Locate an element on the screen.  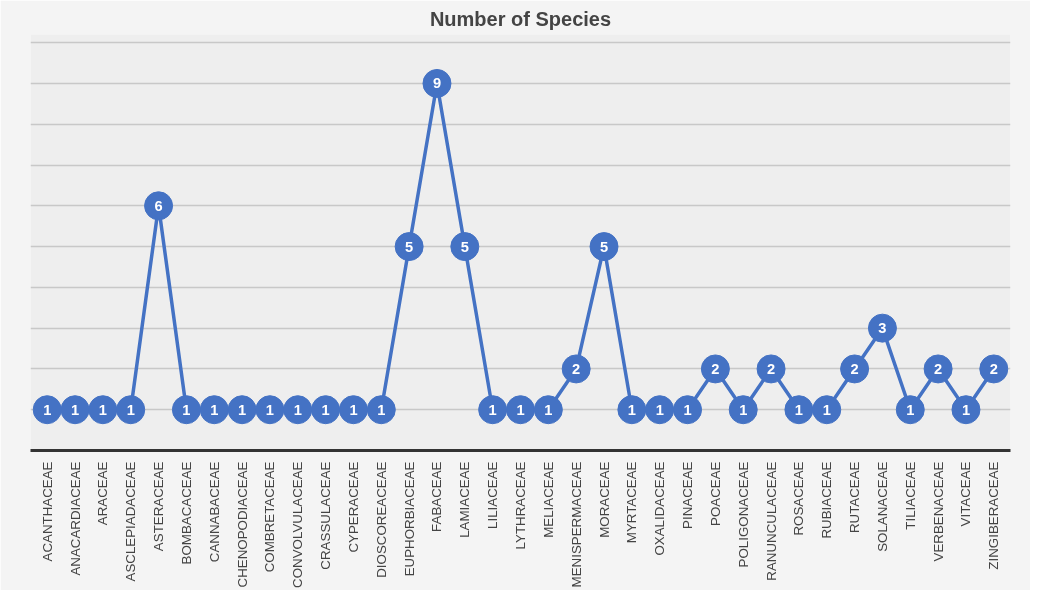
x-tick-label: ACANTHACEAE is located at coordinates (47, 511).